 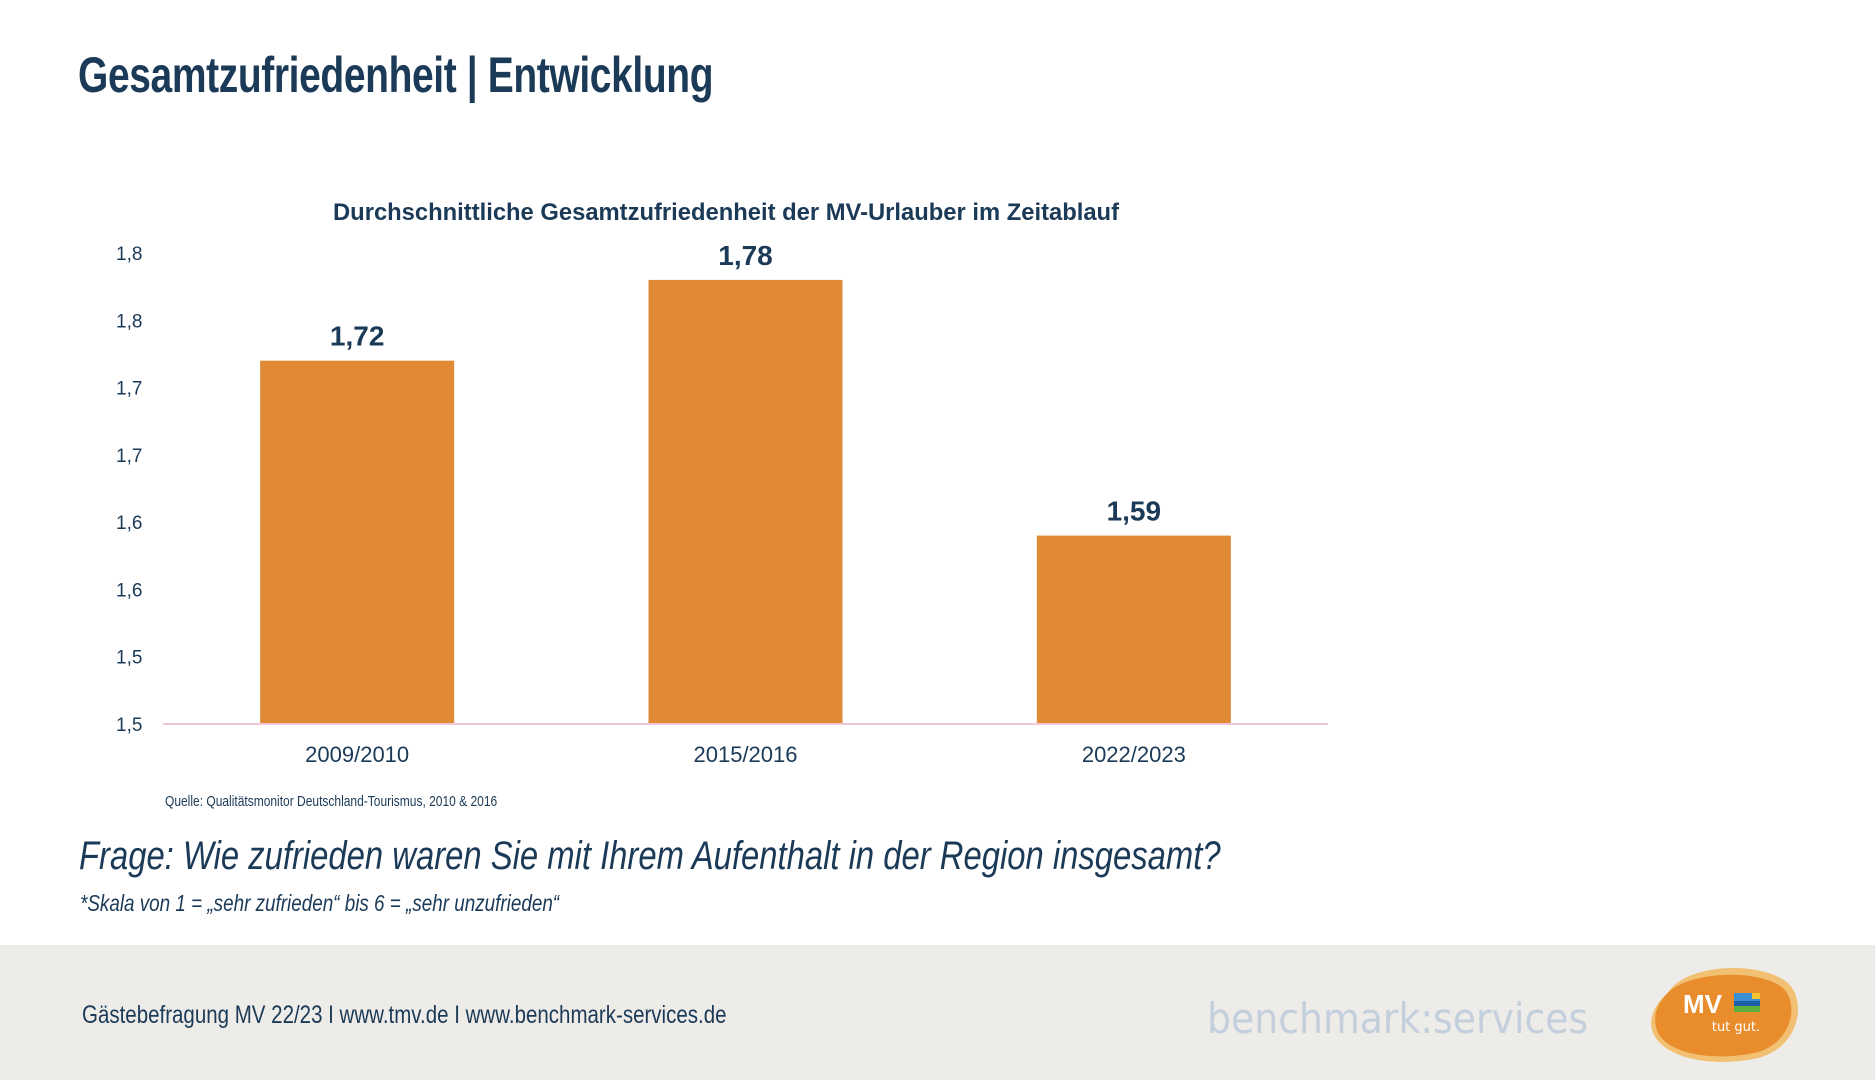 I want to click on data-label: 1,72, so click(x=357, y=336).